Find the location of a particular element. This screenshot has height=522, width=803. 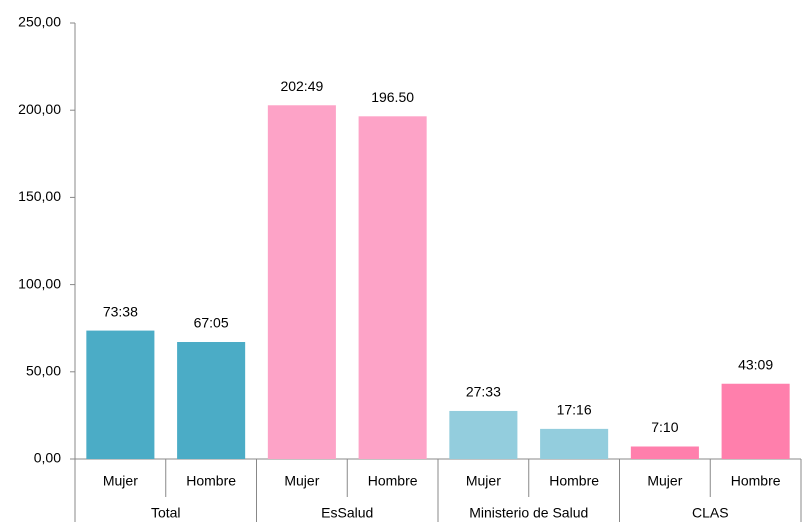

group-label: EsSalud is located at coordinates (347, 513).